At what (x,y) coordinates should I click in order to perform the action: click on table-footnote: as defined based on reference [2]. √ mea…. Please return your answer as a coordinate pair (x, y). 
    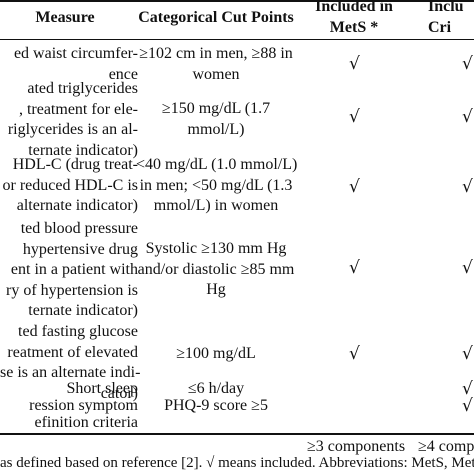
    Looking at the image, I should click on (237, 463).